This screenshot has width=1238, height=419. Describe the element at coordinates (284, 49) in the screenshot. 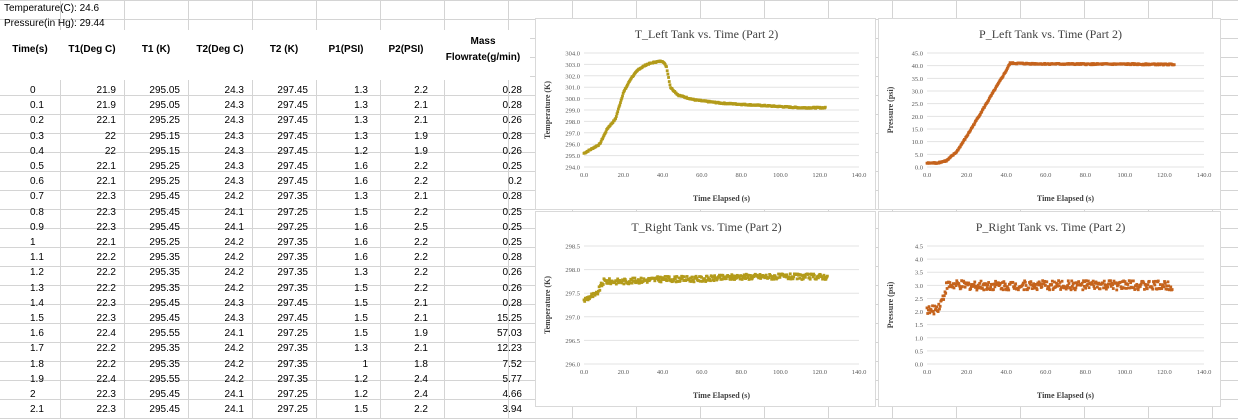

I see `header-t2k: T2 (K)` at that location.